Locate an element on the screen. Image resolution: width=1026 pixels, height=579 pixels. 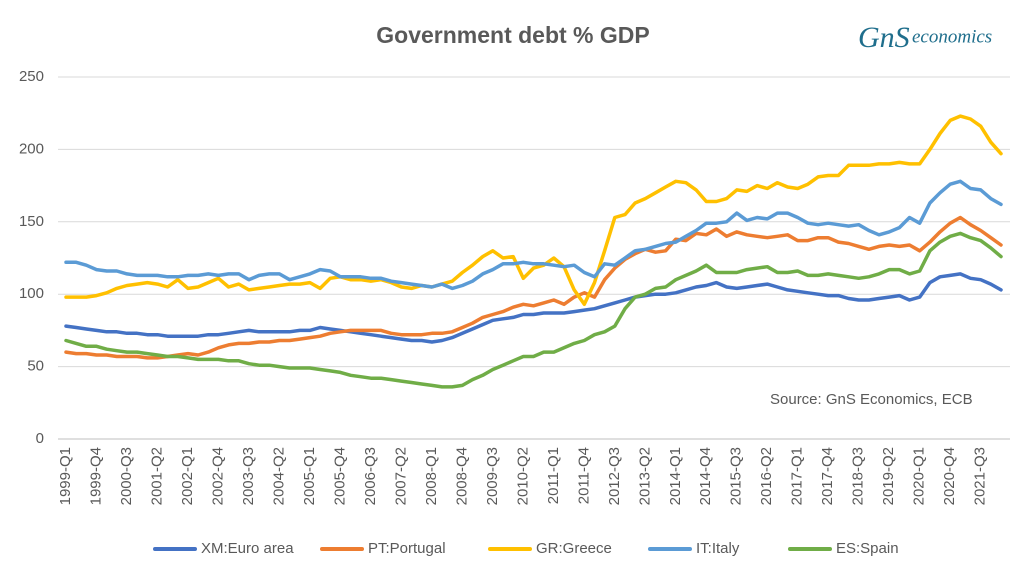
x-tick-label: 2002-Q4 is located at coordinates (217, 476).